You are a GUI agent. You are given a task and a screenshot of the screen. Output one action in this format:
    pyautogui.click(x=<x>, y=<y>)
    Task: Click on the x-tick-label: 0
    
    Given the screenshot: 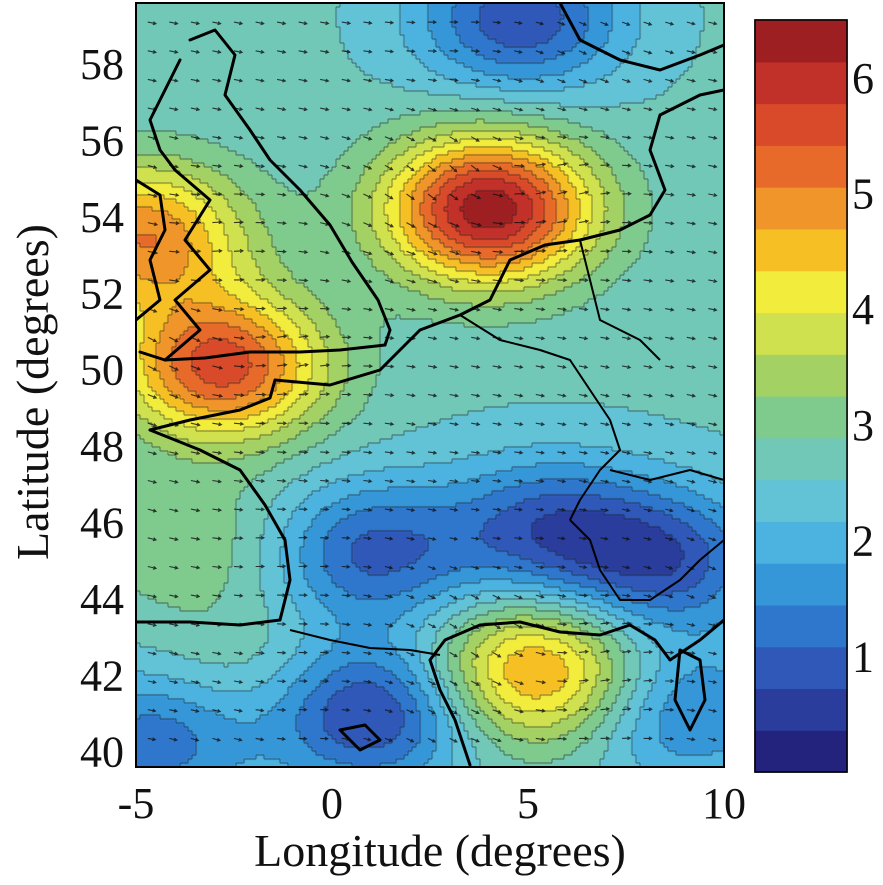 What is the action you would take?
    pyautogui.click(x=332, y=803)
    